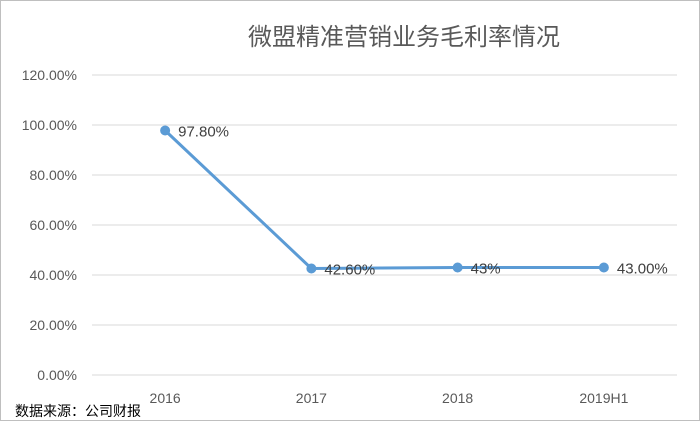 The width and height of the screenshot is (700, 421). What do you see at coordinates (57, 375) in the screenshot?
I see `y-tick-label: 0.00%` at bounding box center [57, 375].